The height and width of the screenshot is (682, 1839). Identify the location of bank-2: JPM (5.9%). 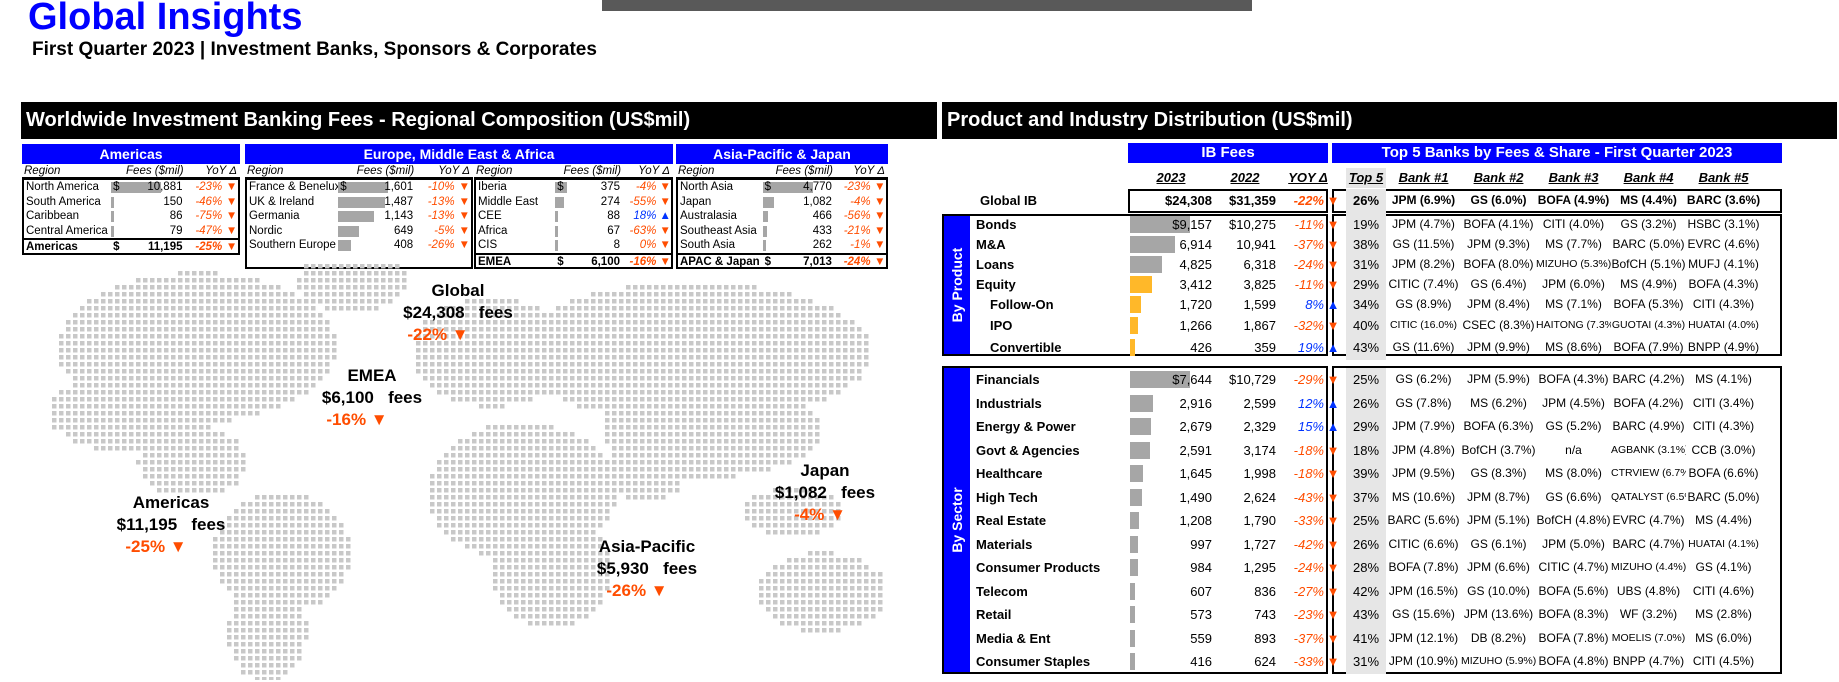
(1498, 379).